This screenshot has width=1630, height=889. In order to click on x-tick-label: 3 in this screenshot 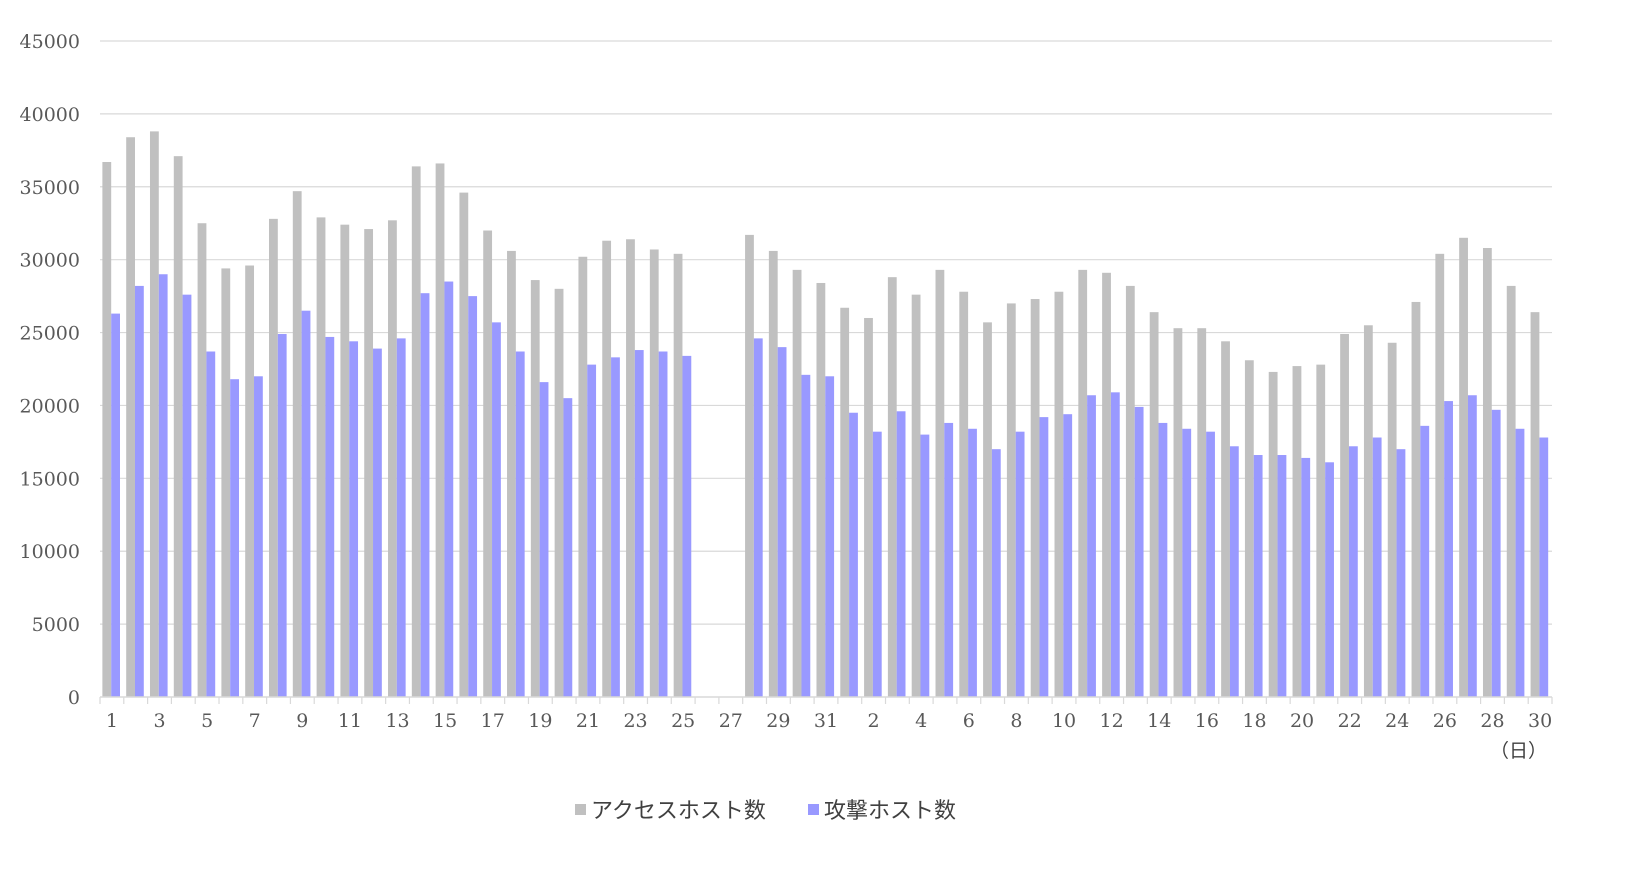, I will do `click(159, 721)`.